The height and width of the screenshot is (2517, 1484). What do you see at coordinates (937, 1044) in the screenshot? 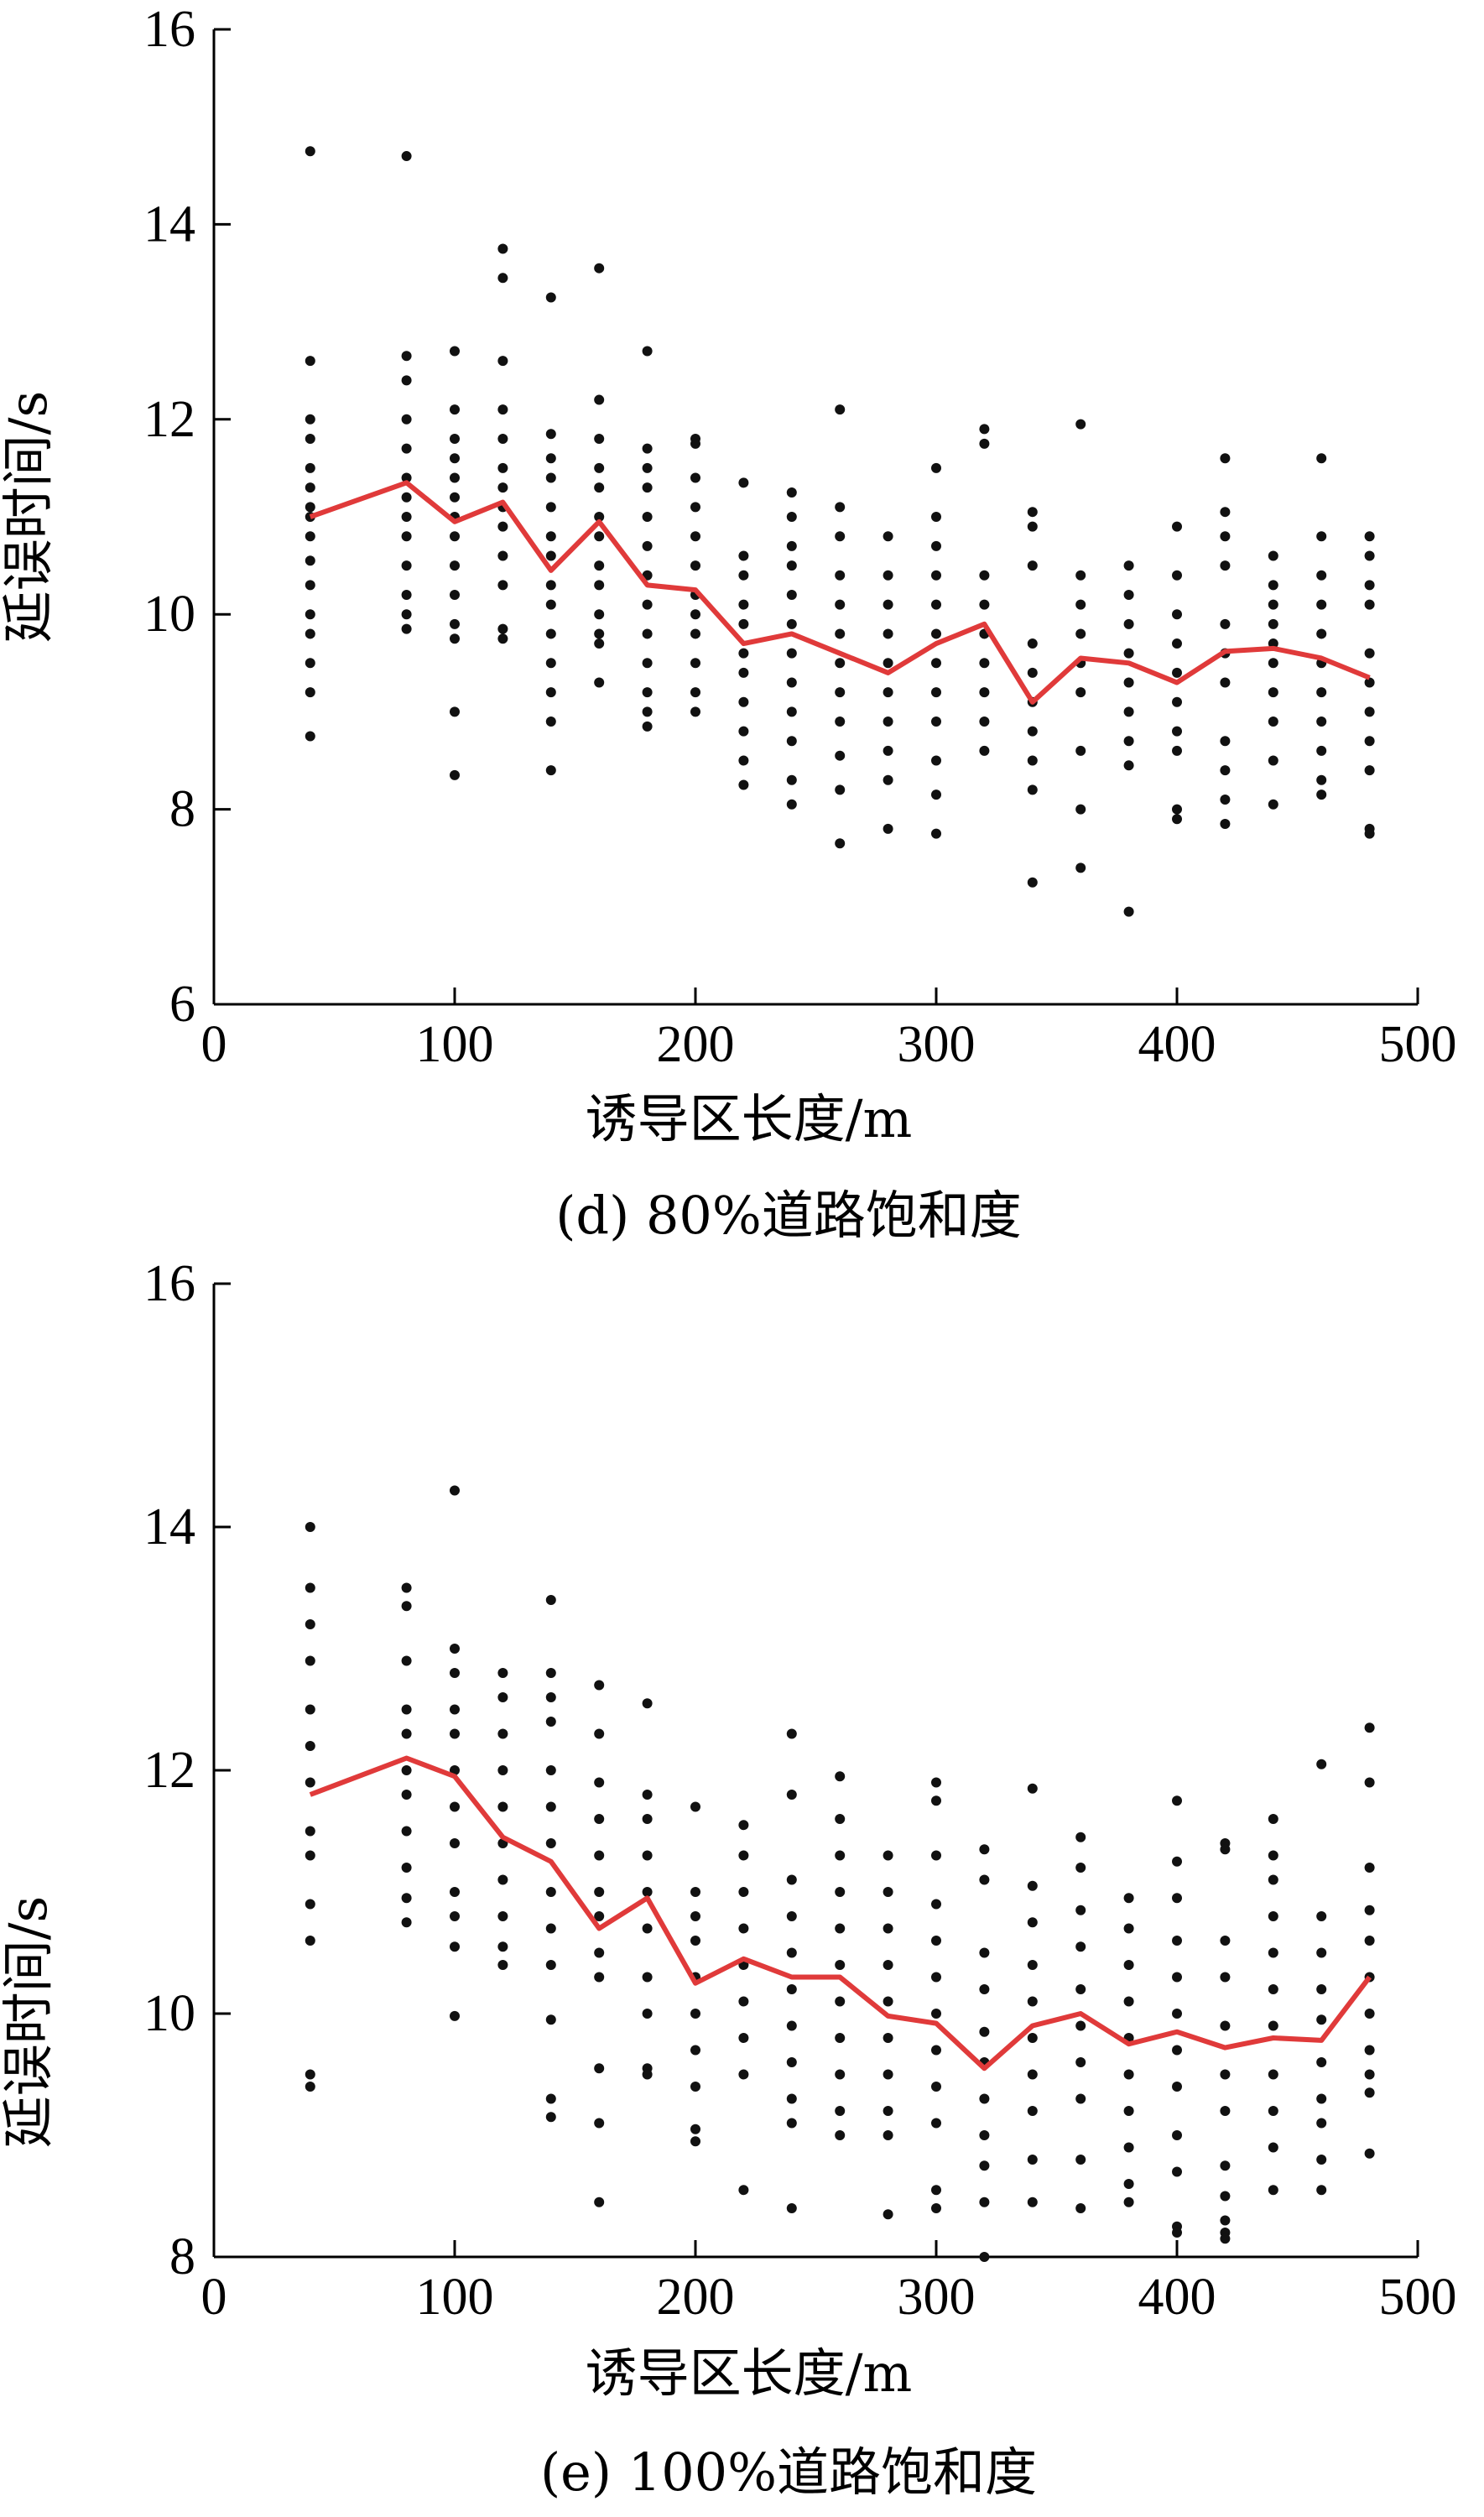
I see `x-tick-label: 300` at bounding box center [937, 1044].